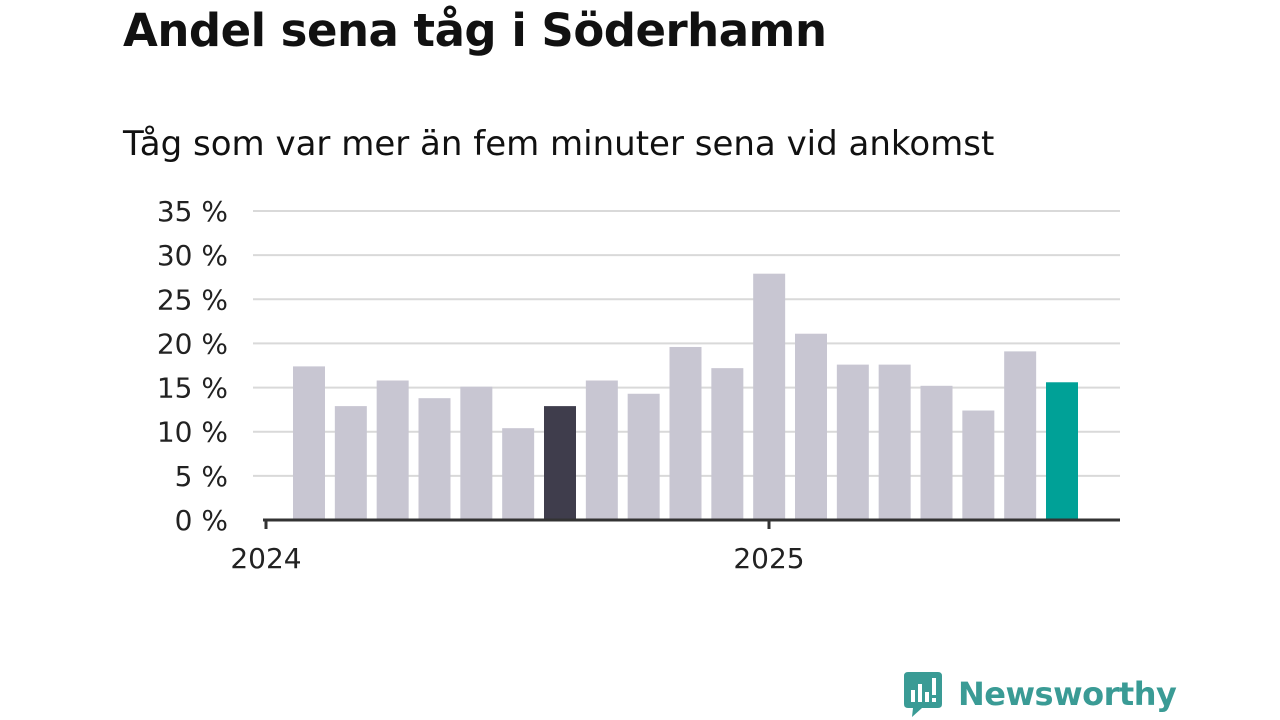 This screenshot has width=1280, height=720. Describe the element at coordinates (192, 255) in the screenshot. I see `y-tick-label: 30 %` at that location.